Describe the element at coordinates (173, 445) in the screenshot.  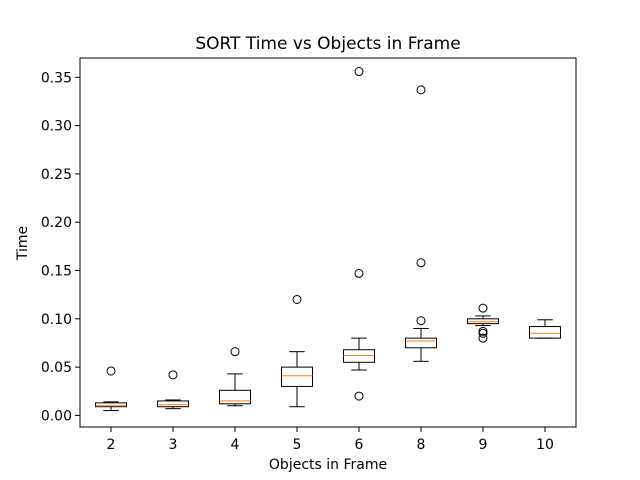
I see `x-tick-label: 3` at that location.